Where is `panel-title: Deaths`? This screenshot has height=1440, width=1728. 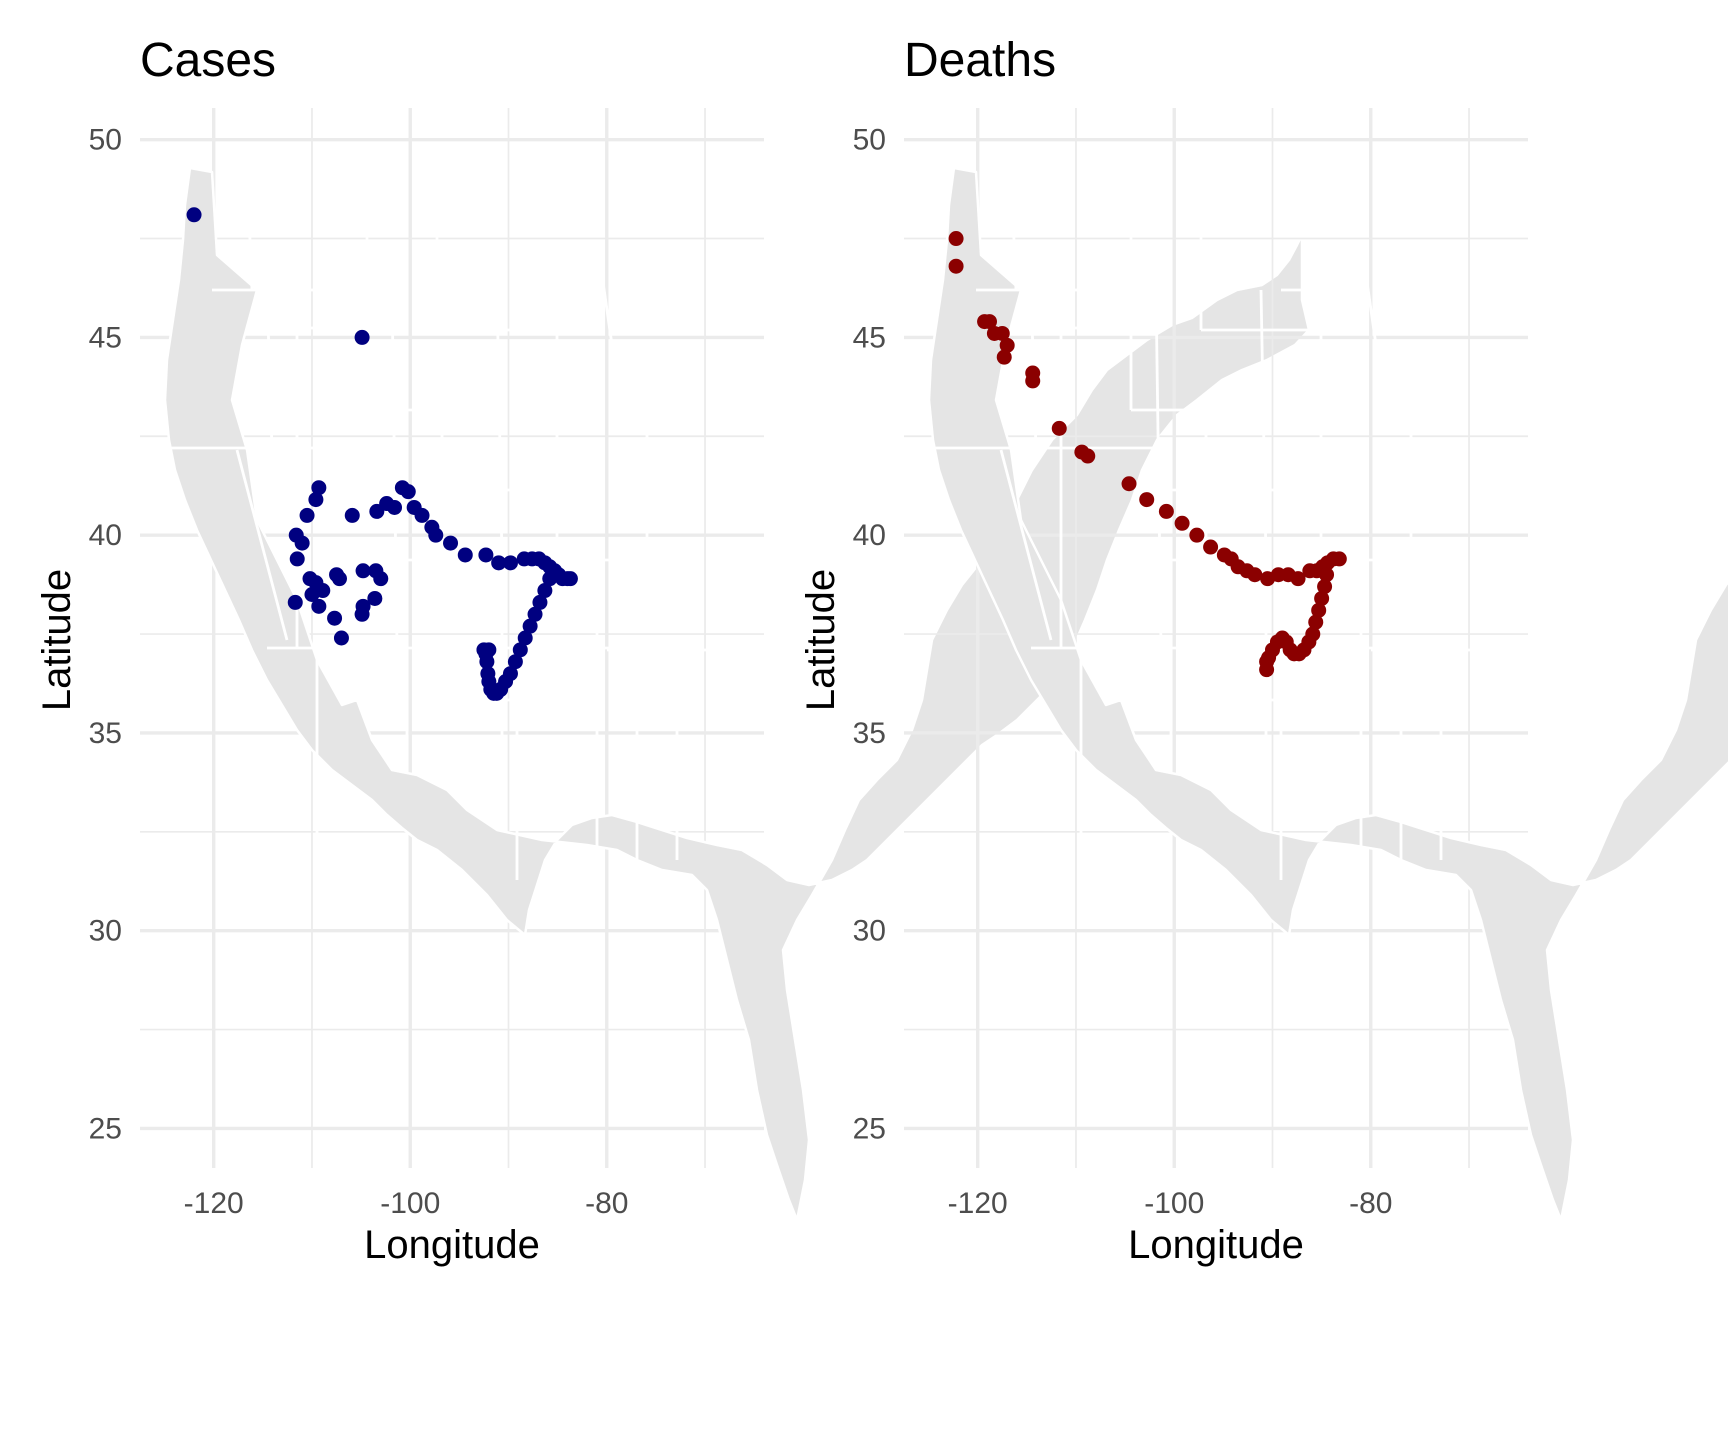 panel-title: Deaths is located at coordinates (980, 60).